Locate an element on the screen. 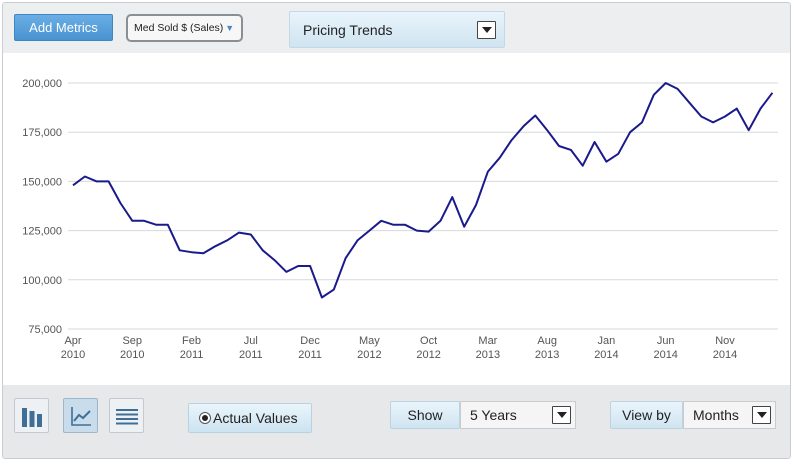 The width and height of the screenshot is (794, 462). bar-chart-icon is located at coordinates (32, 417).